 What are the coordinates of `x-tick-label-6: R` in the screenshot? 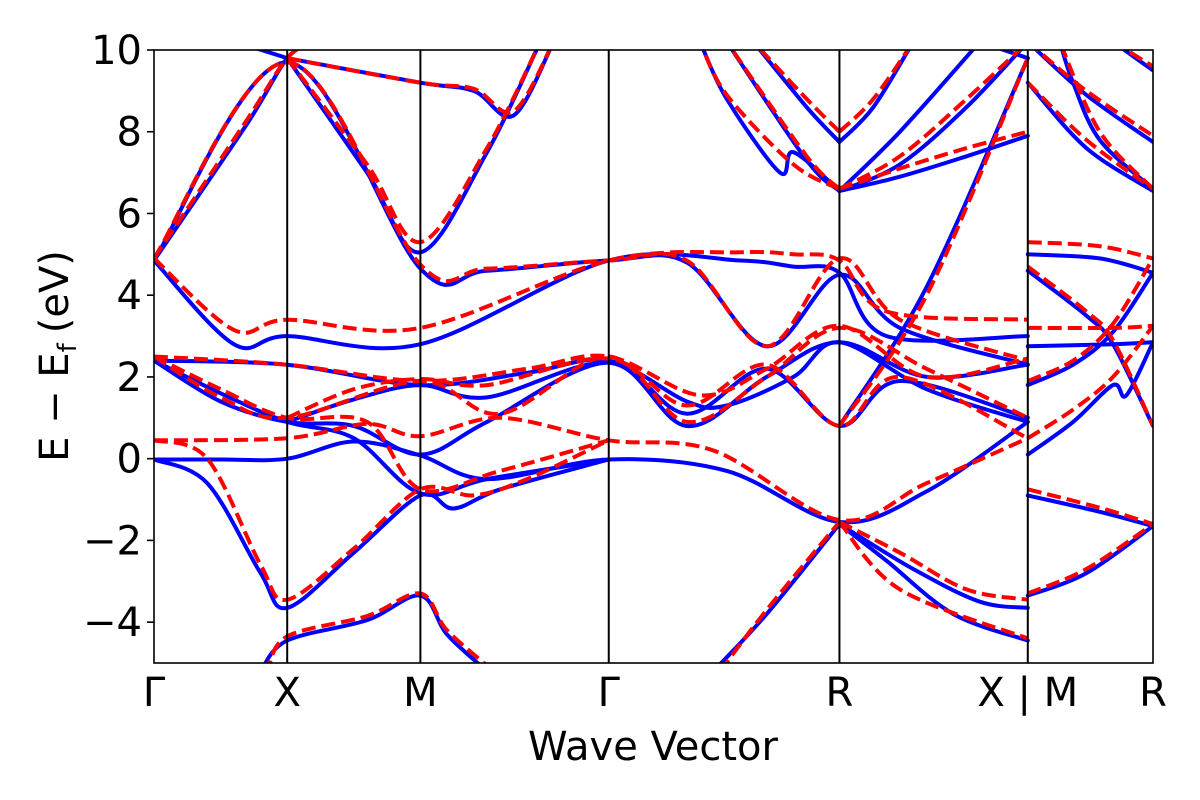 It's located at (1153, 693).